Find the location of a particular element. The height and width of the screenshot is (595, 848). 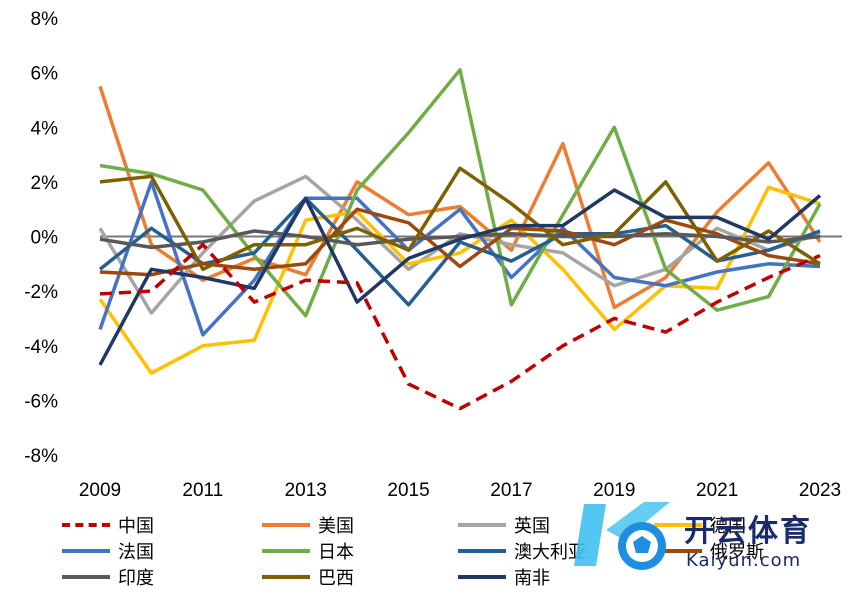

y-axis-tick-labels: 8% 6% 4% 2% 0% -2% -4% -6% -8% is located at coordinates (41, 238).